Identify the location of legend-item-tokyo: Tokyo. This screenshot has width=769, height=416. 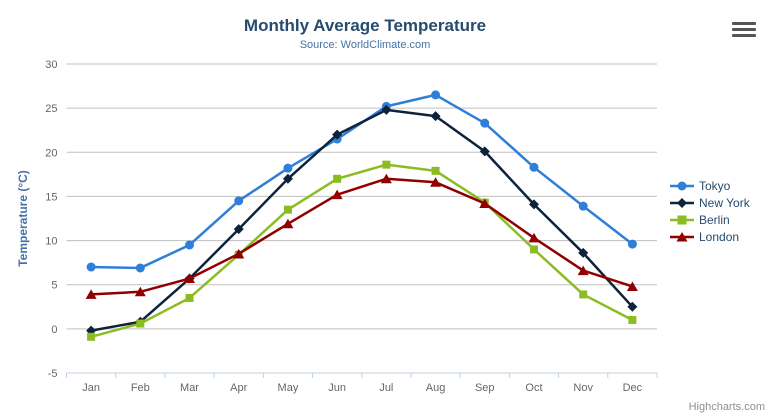
(710, 185).